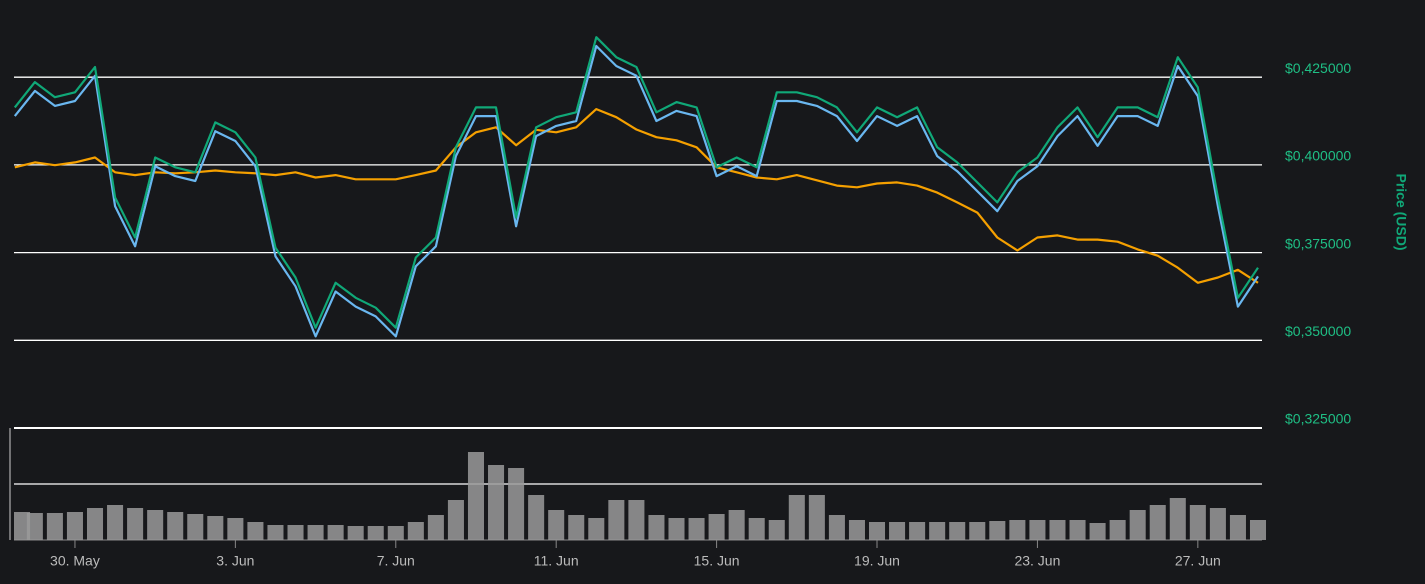 This screenshot has width=1425, height=584. What do you see at coordinates (1037, 561) in the screenshot?
I see `x-tick-label: 23. Jun` at bounding box center [1037, 561].